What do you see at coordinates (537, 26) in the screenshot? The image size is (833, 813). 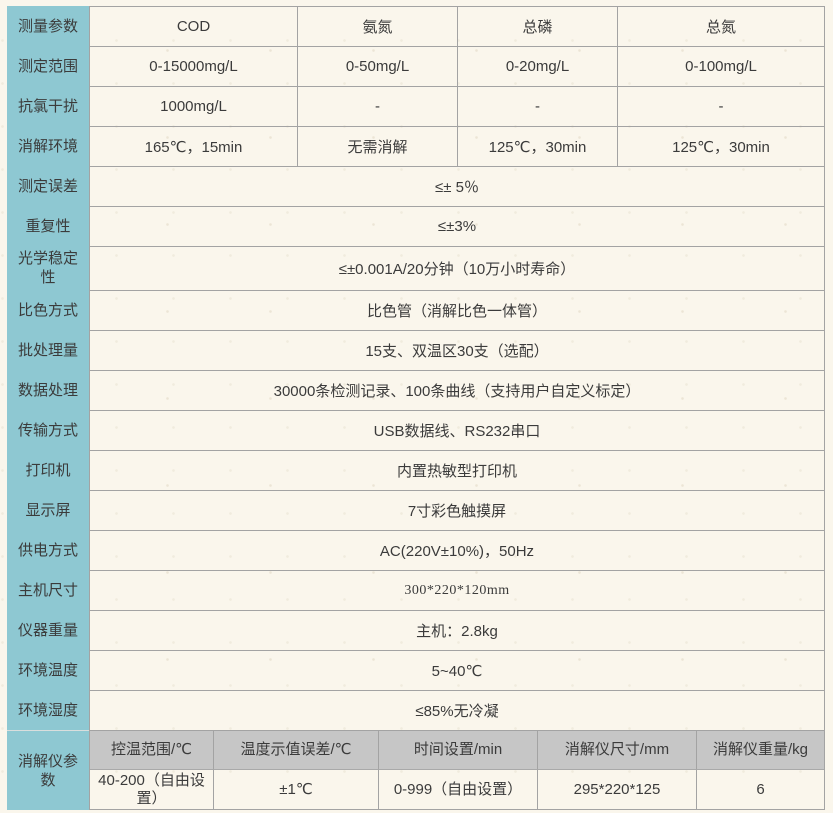 I see `param-cell-phosphorus: 总磷` at bounding box center [537, 26].